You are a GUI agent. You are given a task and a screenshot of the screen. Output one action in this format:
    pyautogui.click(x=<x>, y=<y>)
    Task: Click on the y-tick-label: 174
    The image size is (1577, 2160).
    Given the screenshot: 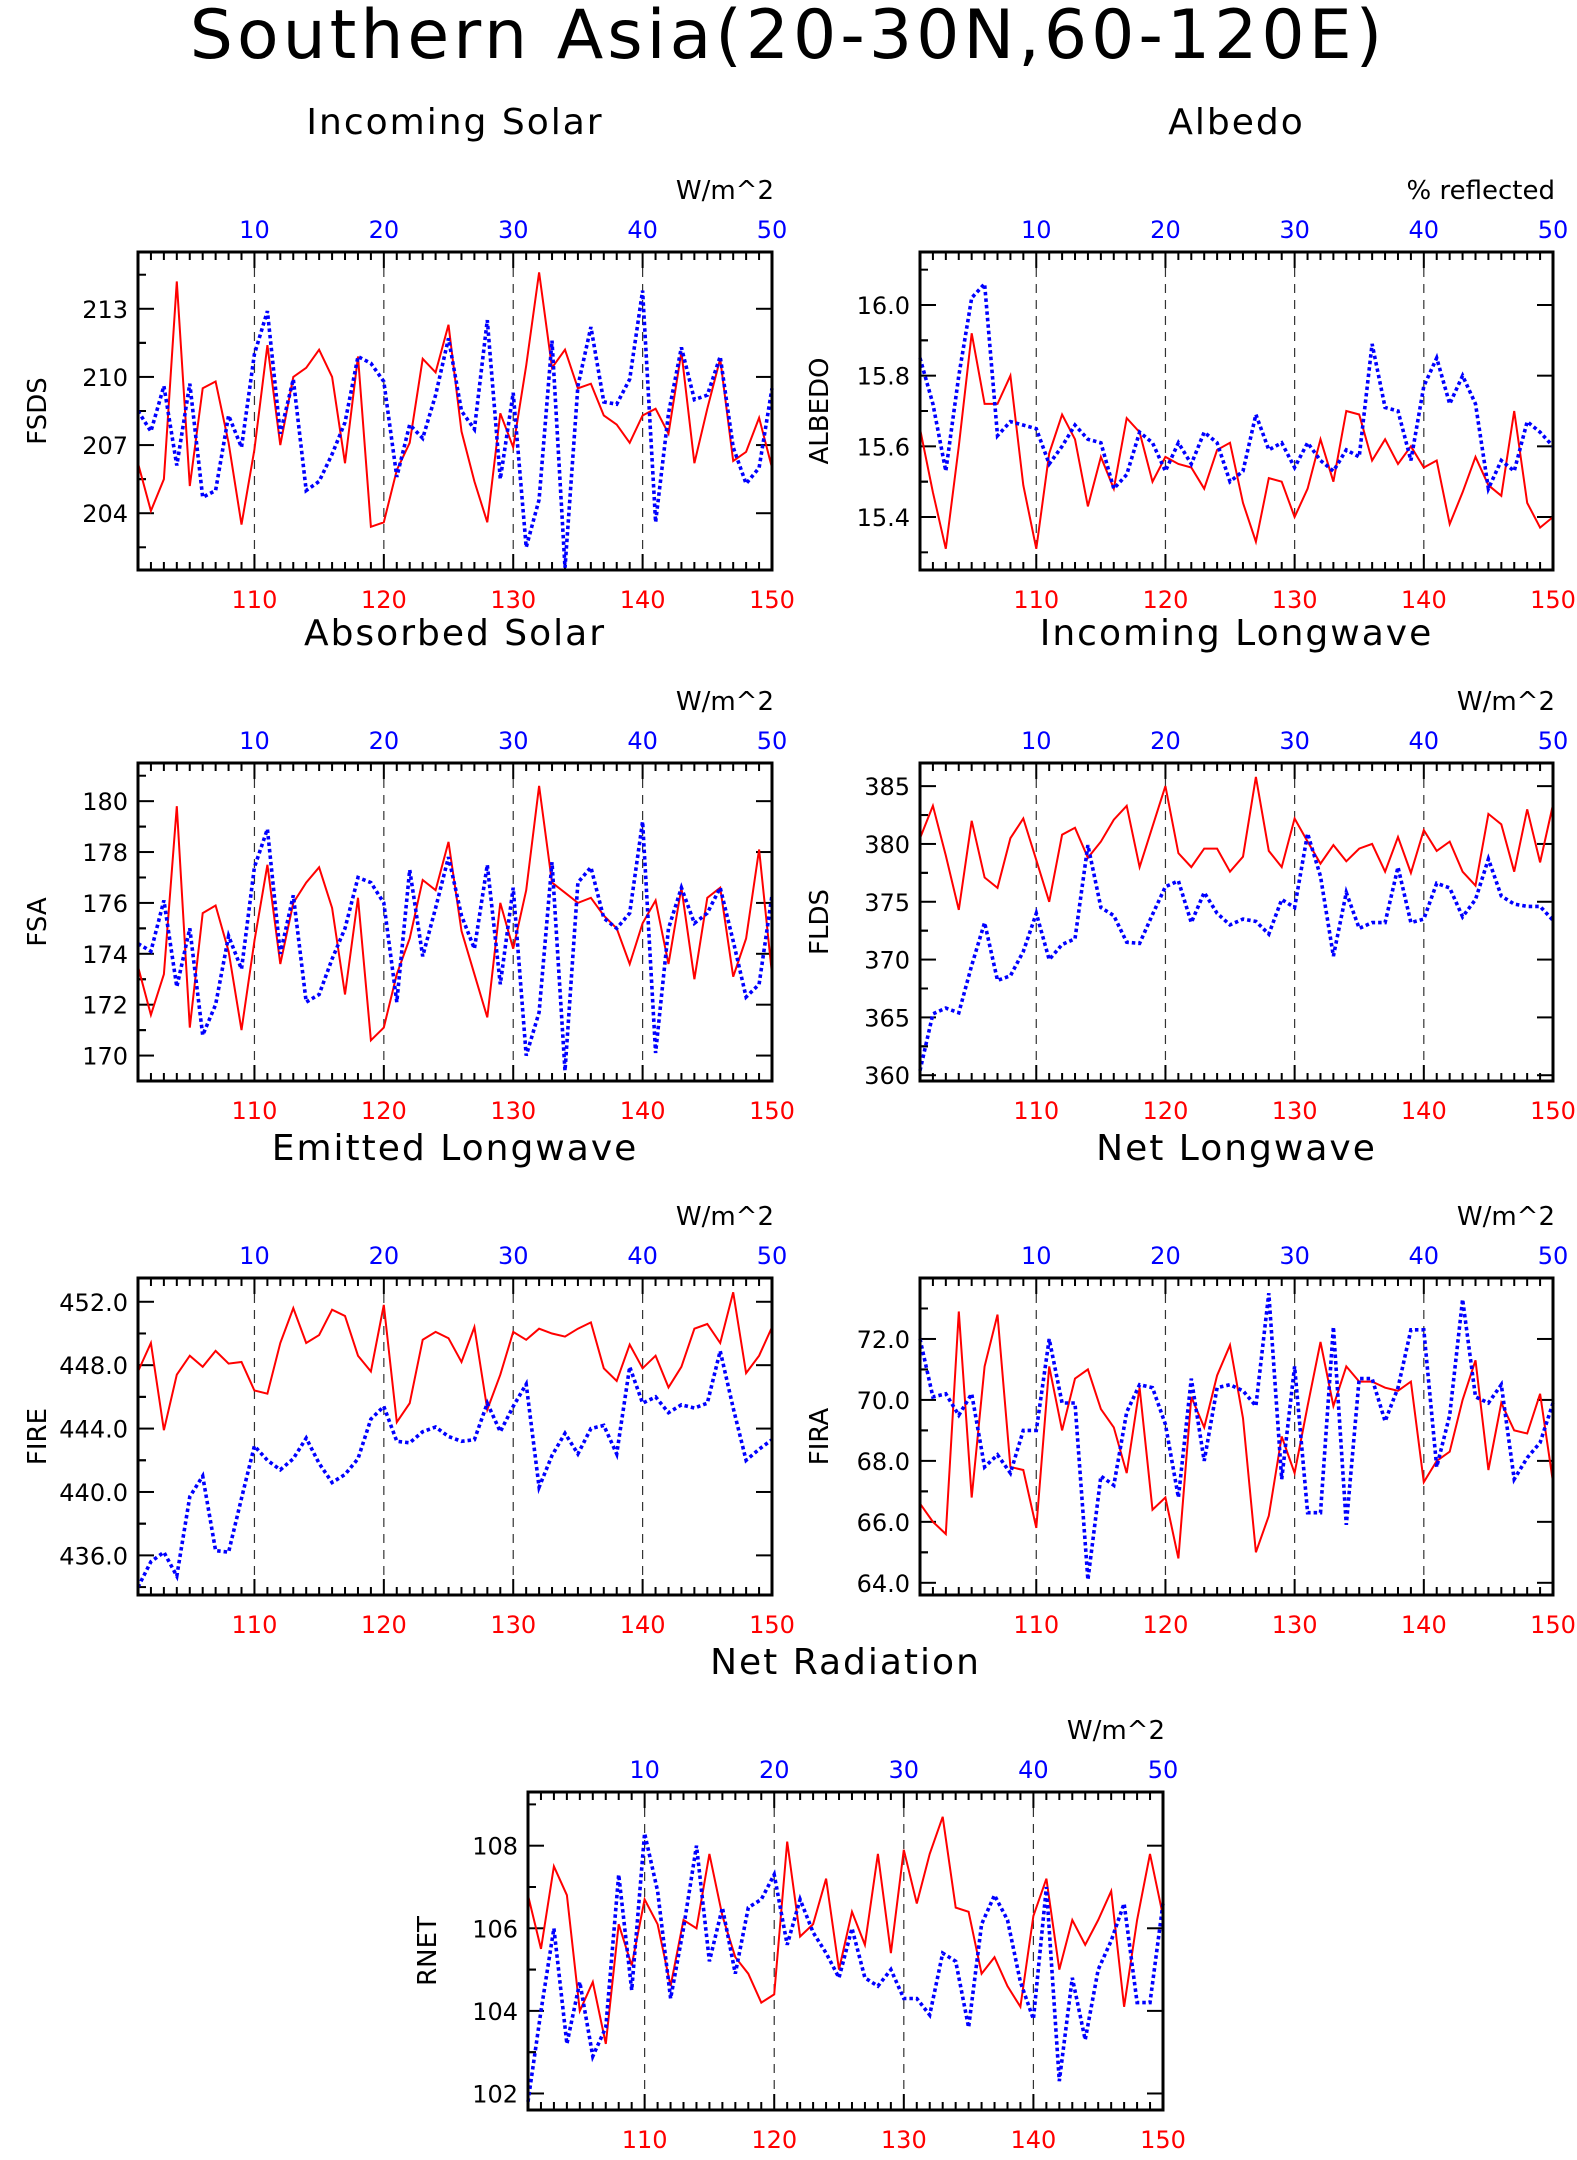 What is the action you would take?
    pyautogui.click(x=105, y=955)
    